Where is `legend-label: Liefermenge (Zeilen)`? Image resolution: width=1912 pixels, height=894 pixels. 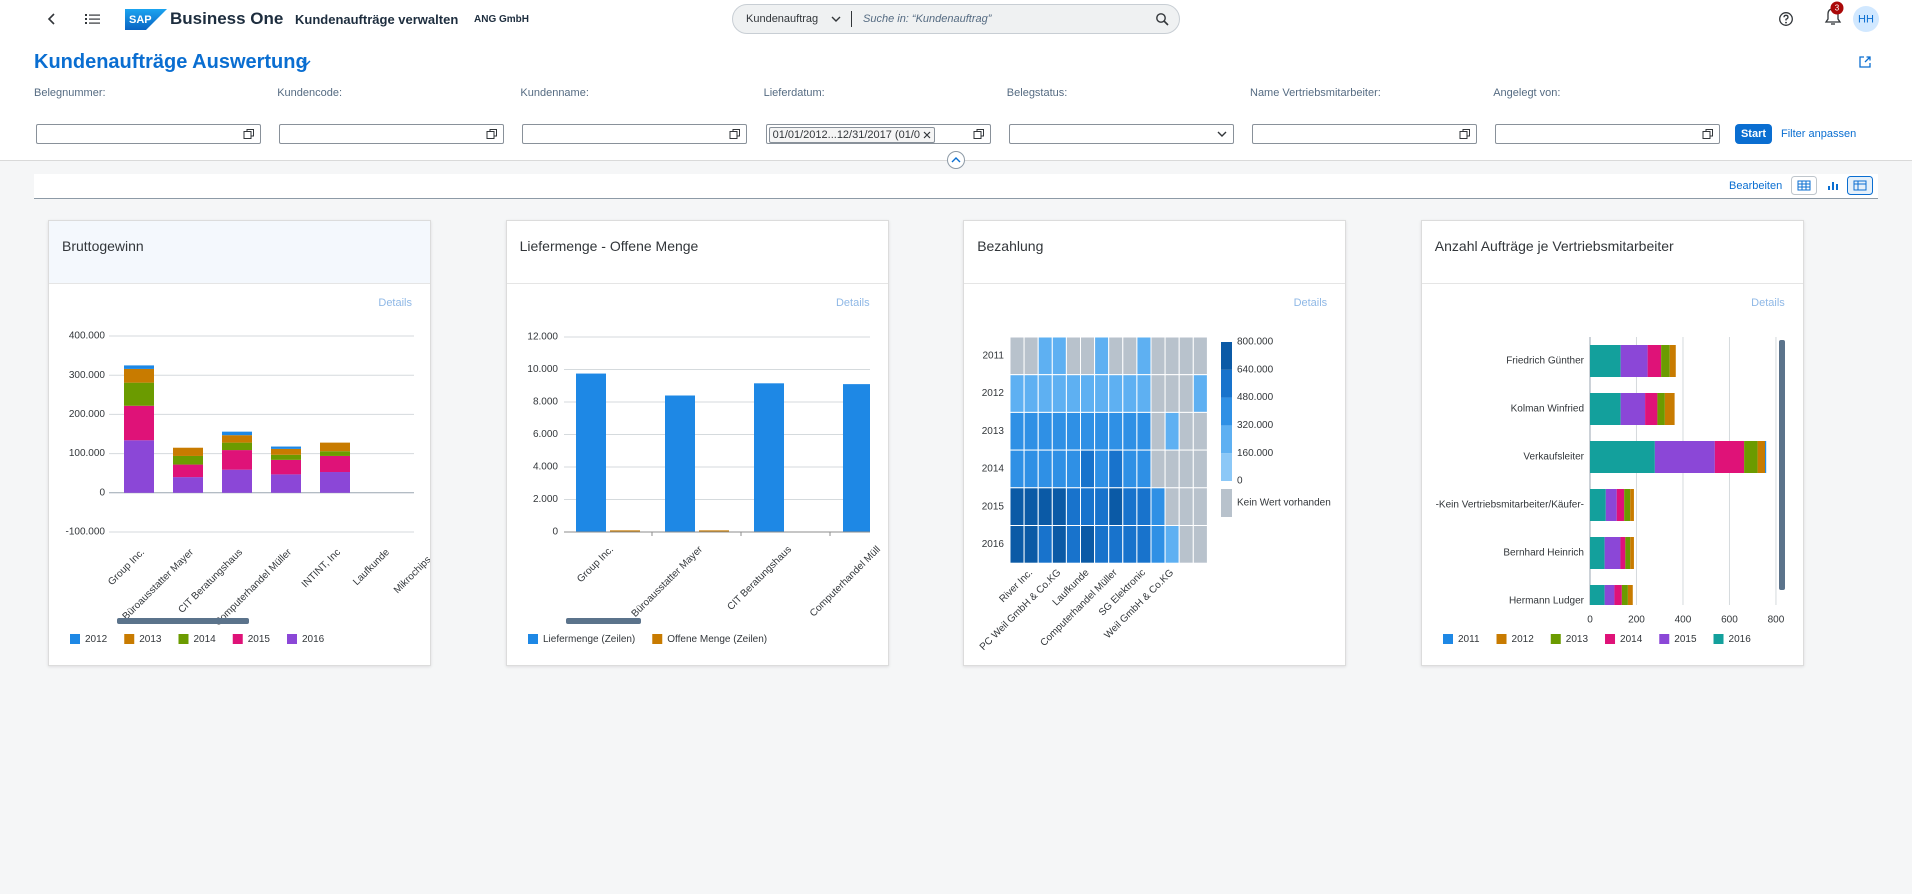
legend-label: Liefermenge (Zeilen) is located at coordinates (589, 639).